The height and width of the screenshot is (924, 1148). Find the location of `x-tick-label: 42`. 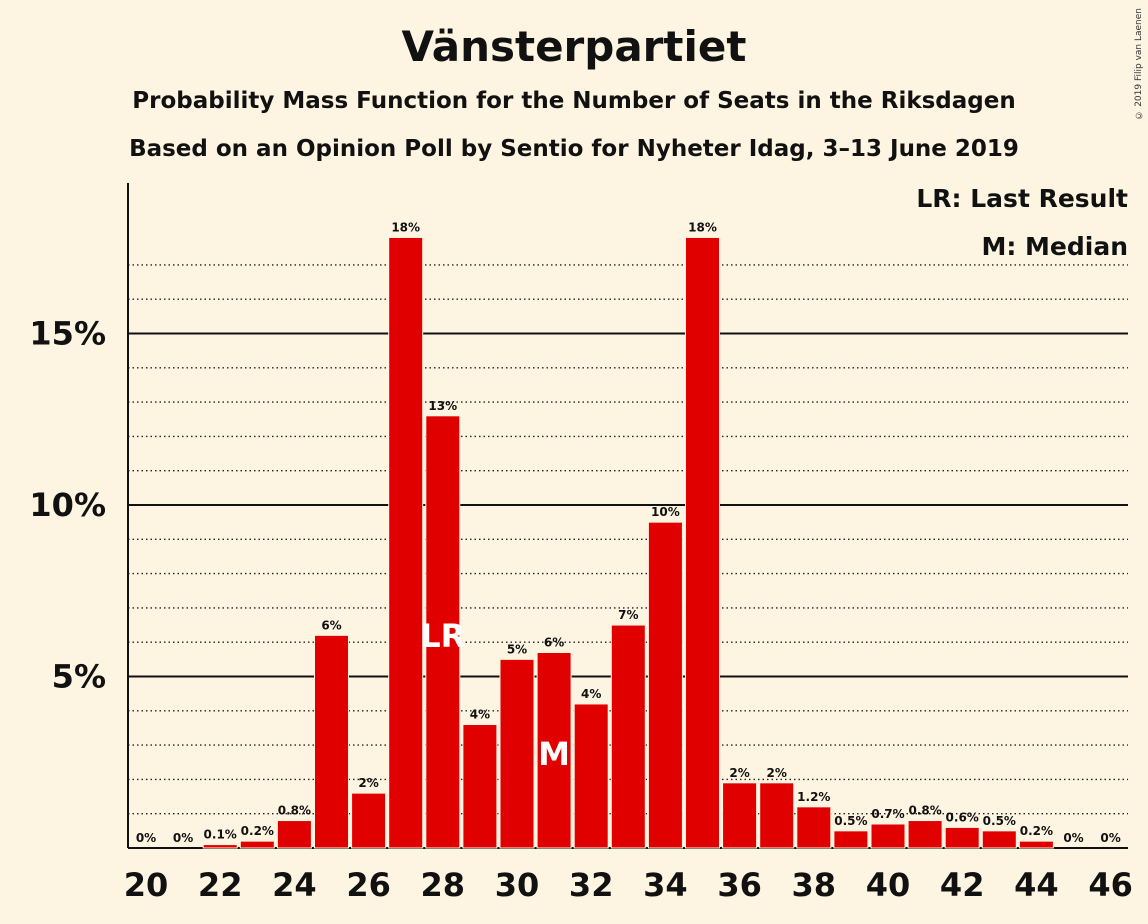

x-tick-label: 42 is located at coordinates (962, 885).